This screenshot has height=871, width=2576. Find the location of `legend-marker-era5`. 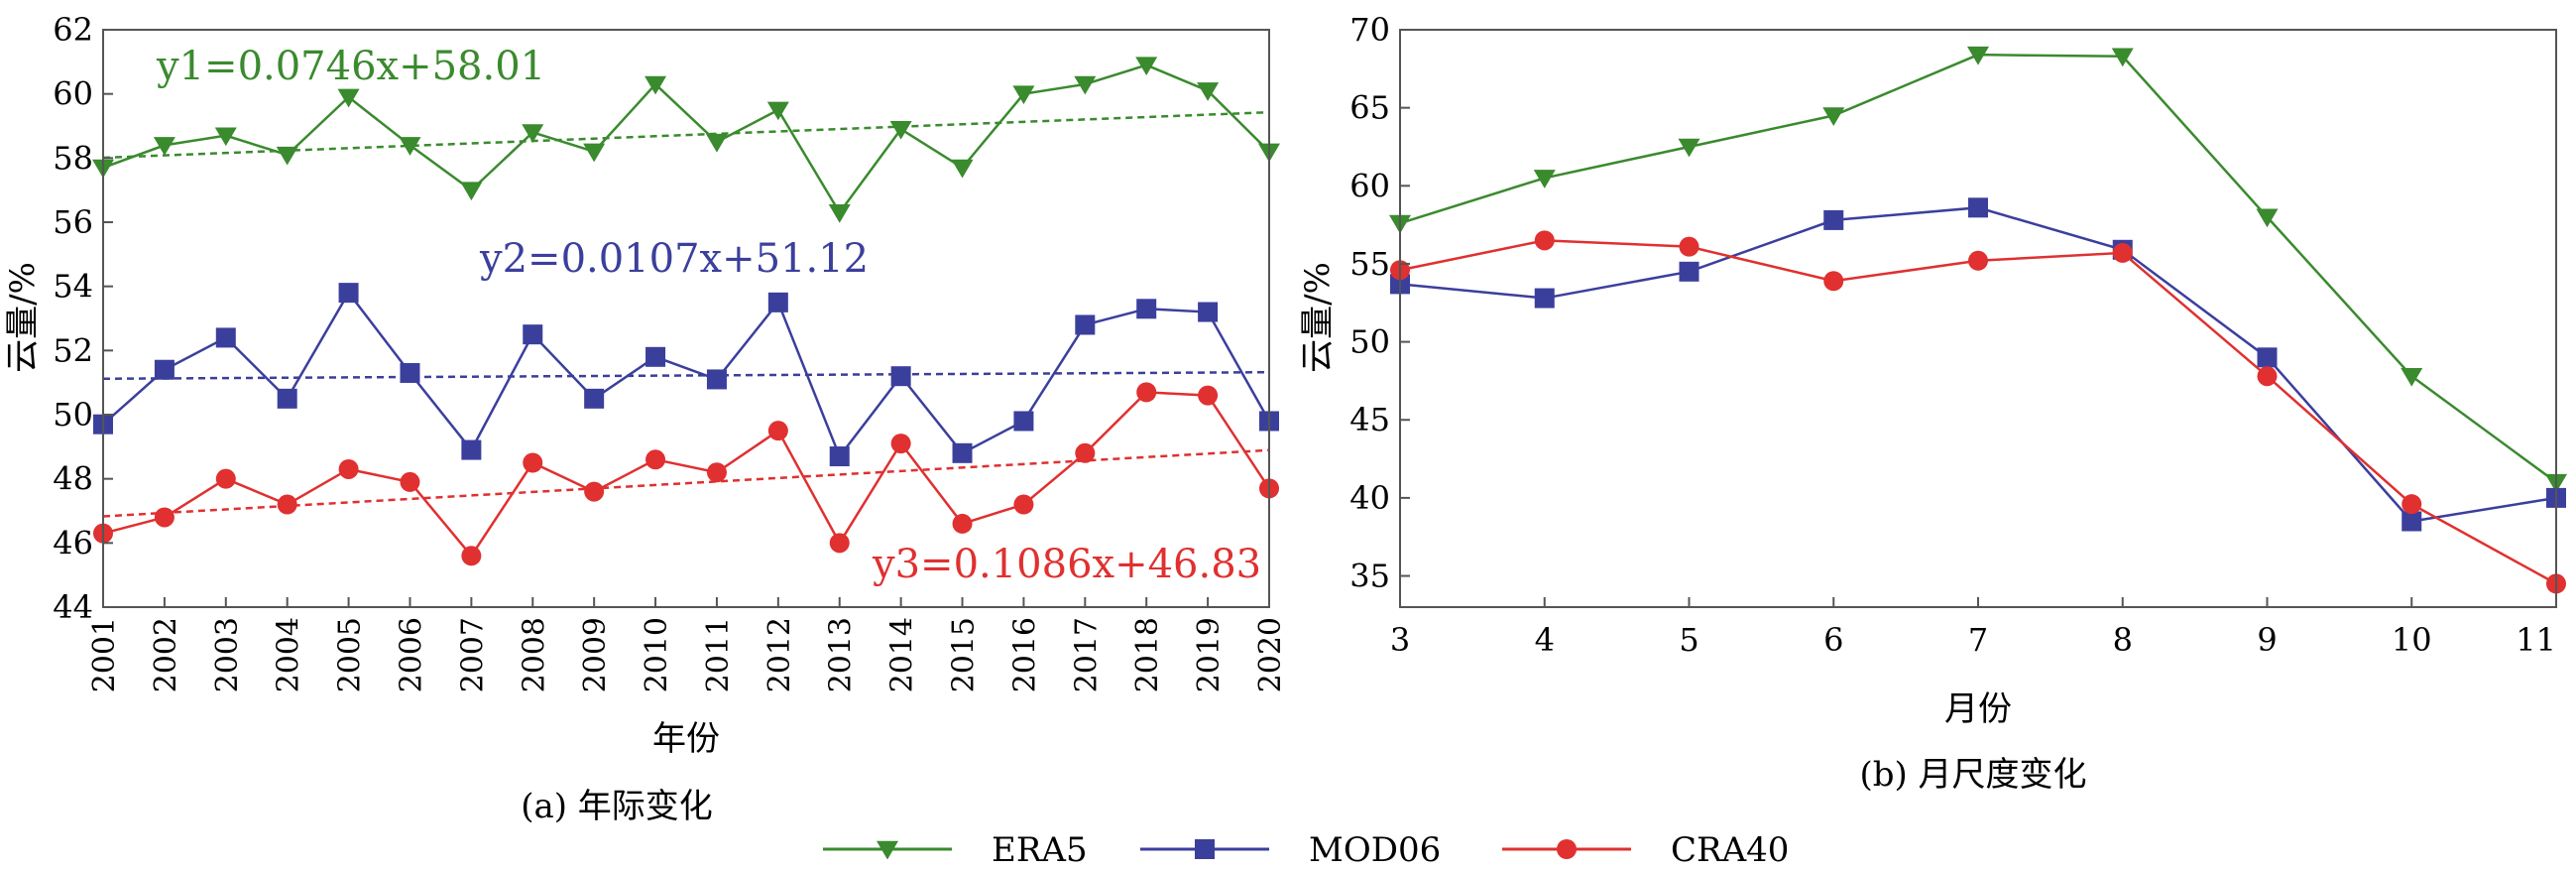

legend-marker-era5 is located at coordinates (887, 850).